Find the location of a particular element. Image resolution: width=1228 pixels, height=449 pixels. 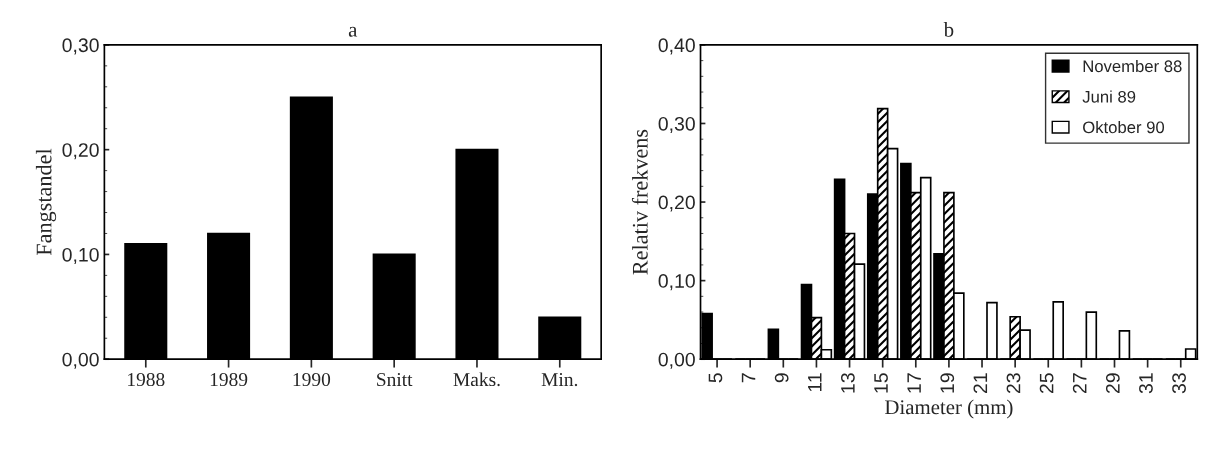

y-tick-label: 0,40 is located at coordinates (676, 46).